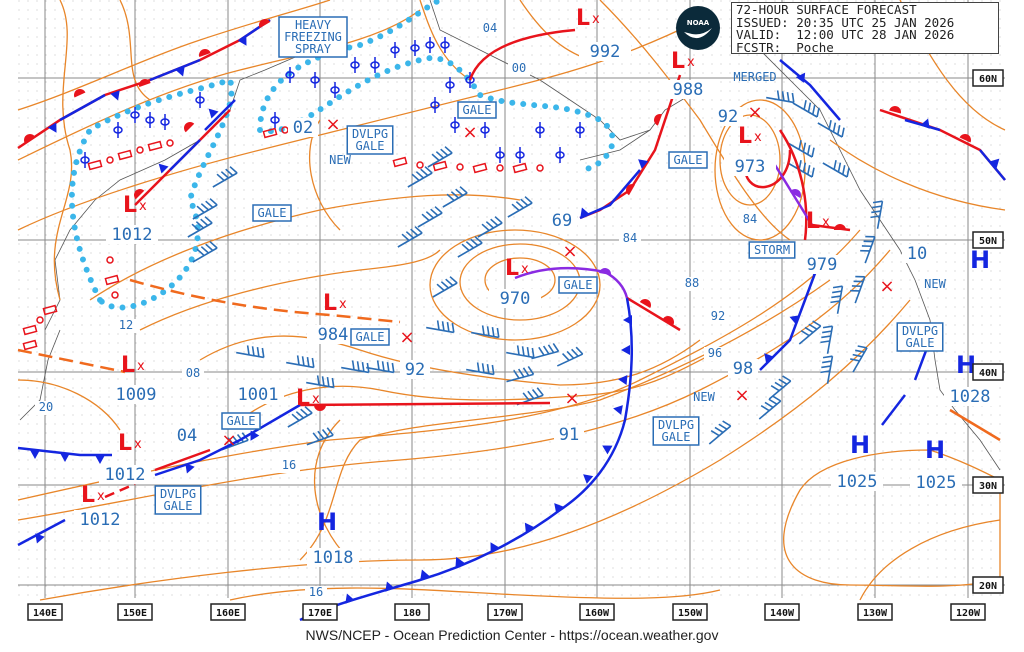 This screenshot has height=652, width=1024. Describe the element at coordinates (988, 79) in the screenshot. I see `lat-label-text: 60N` at that location.